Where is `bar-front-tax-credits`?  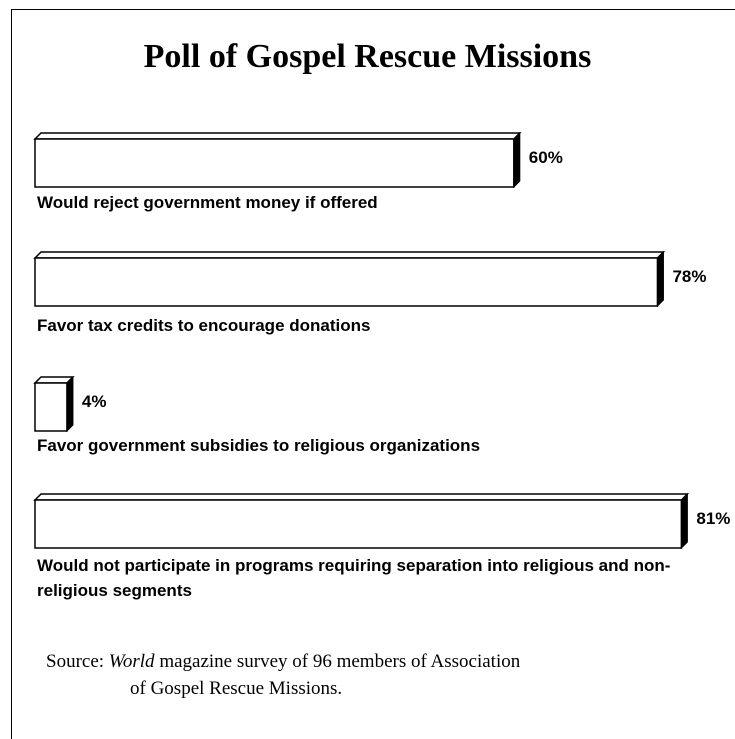
bar-front-tax-credits is located at coordinates (346, 282).